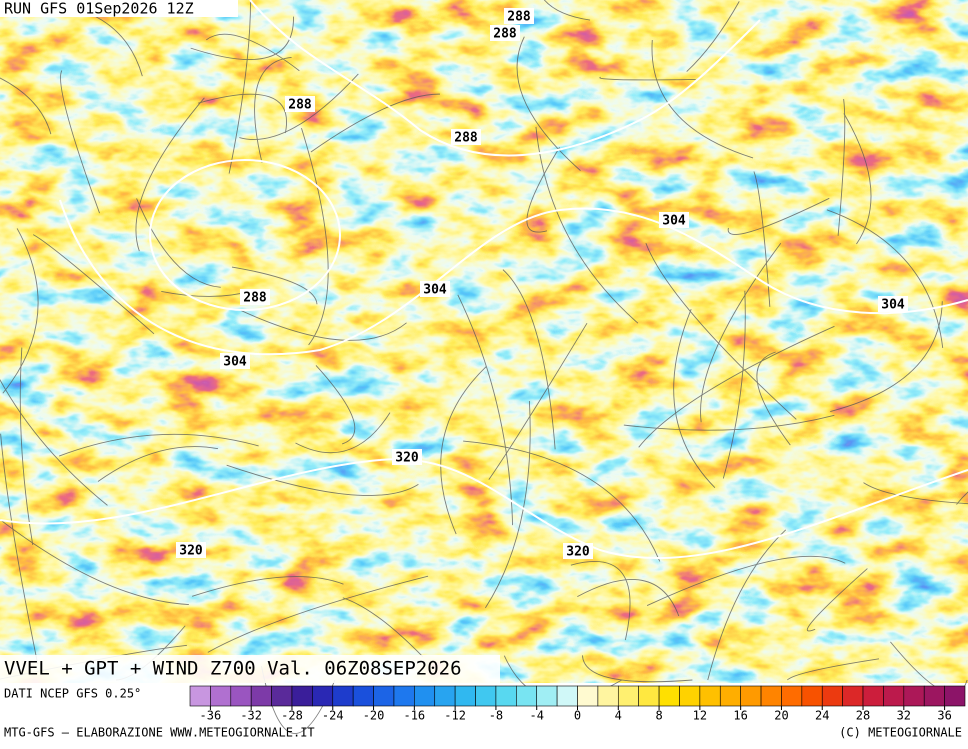 Image resolution: width=968 pixels, height=749 pixels. Describe the element at coordinates (781, 716) in the screenshot. I see `colorbar-tick-label: 20` at that location.